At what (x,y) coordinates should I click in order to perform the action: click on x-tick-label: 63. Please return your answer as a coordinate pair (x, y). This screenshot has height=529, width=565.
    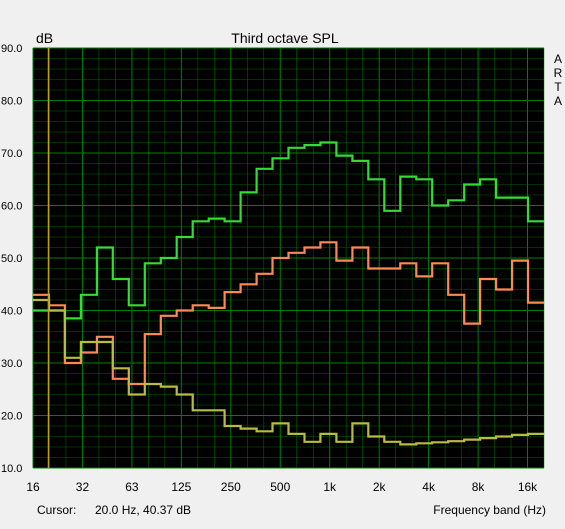
    Looking at the image, I should click on (132, 487).